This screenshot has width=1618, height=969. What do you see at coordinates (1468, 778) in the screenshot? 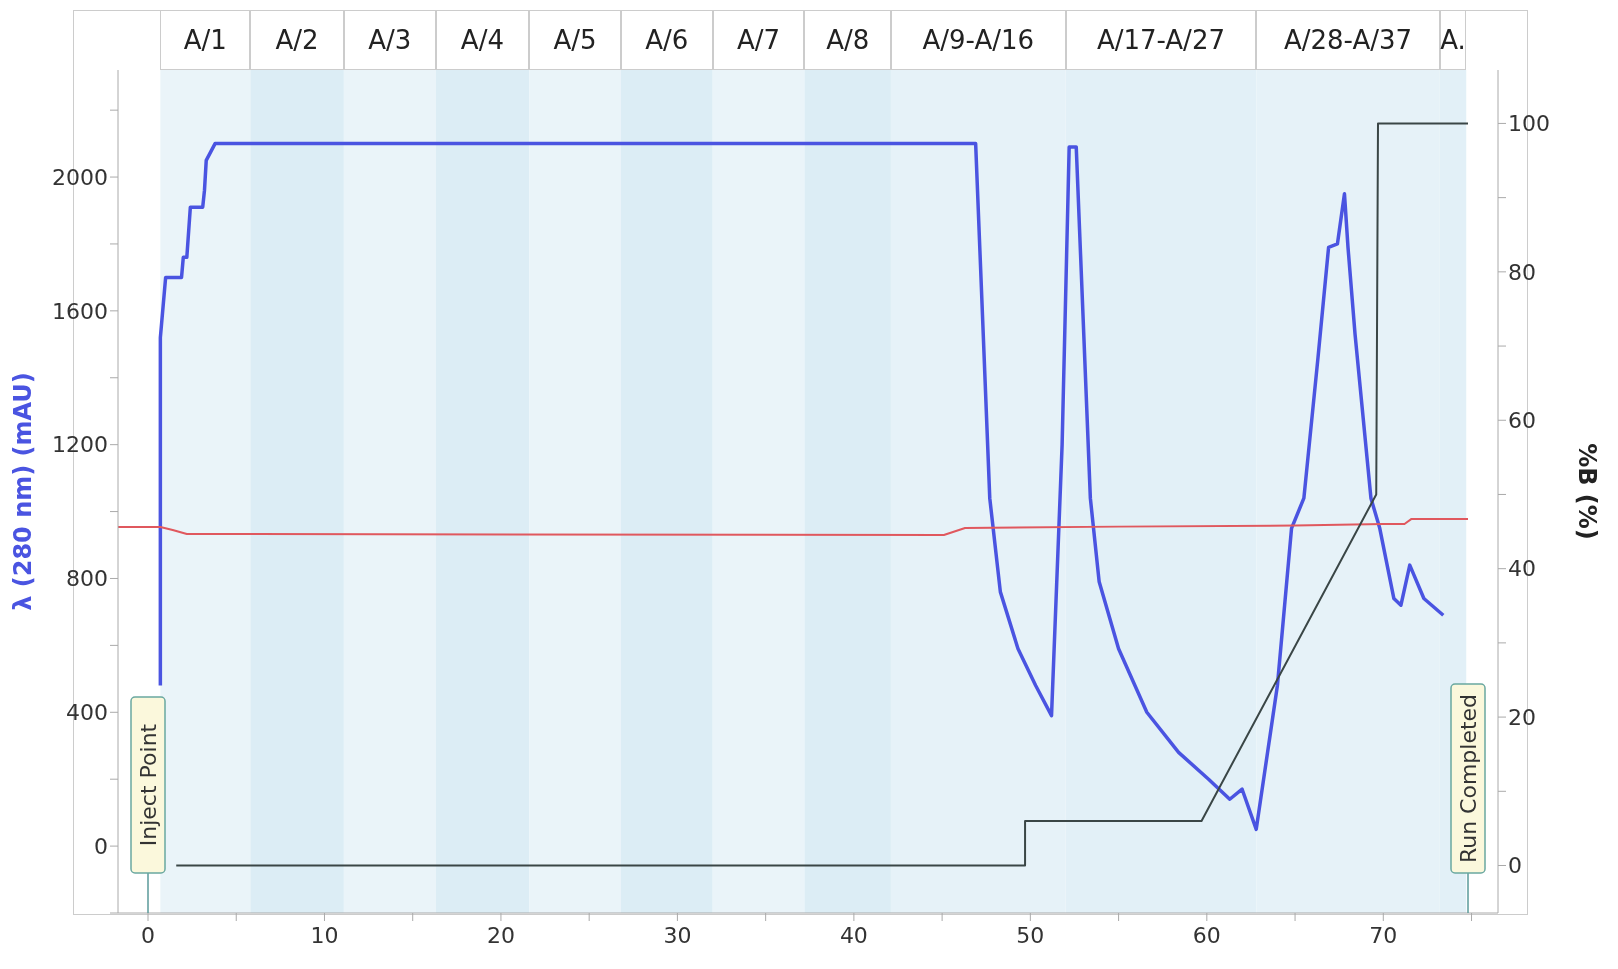
I see `ref-line-label: Run Completed` at bounding box center [1468, 778].